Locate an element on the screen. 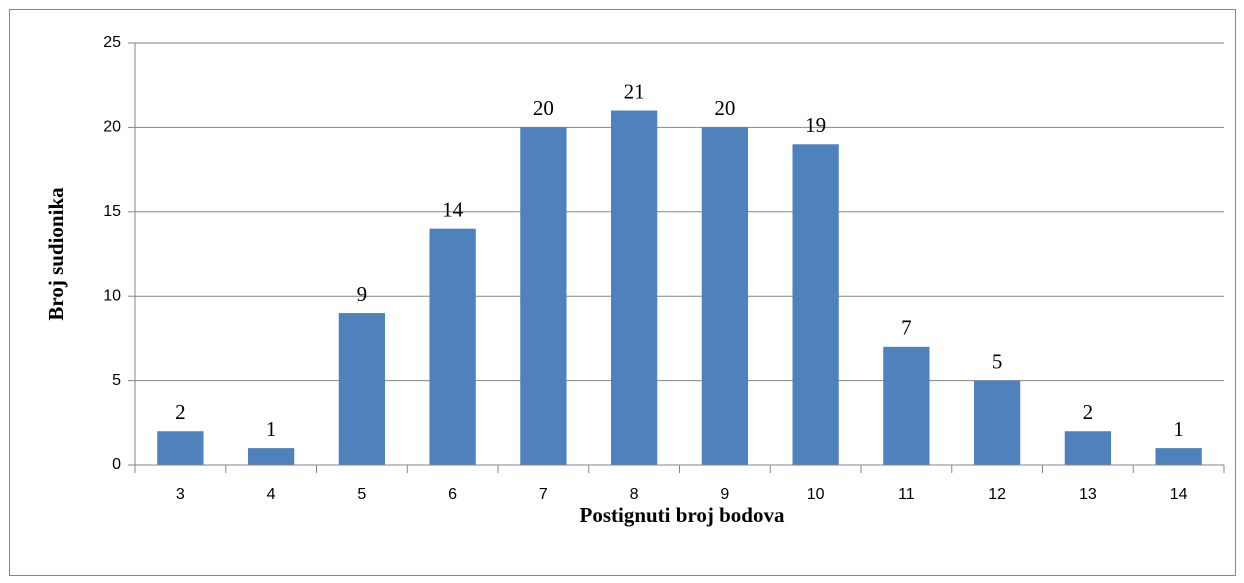 The image size is (1244, 583). data-label: 21 is located at coordinates (634, 91).